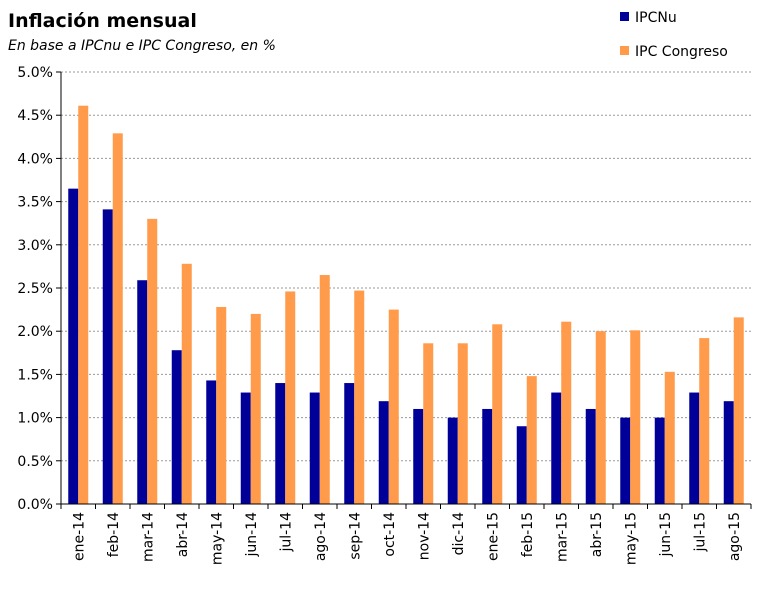  Describe the element at coordinates (424, 536) in the screenshot. I see `x-tick-label: nov-14` at that location.